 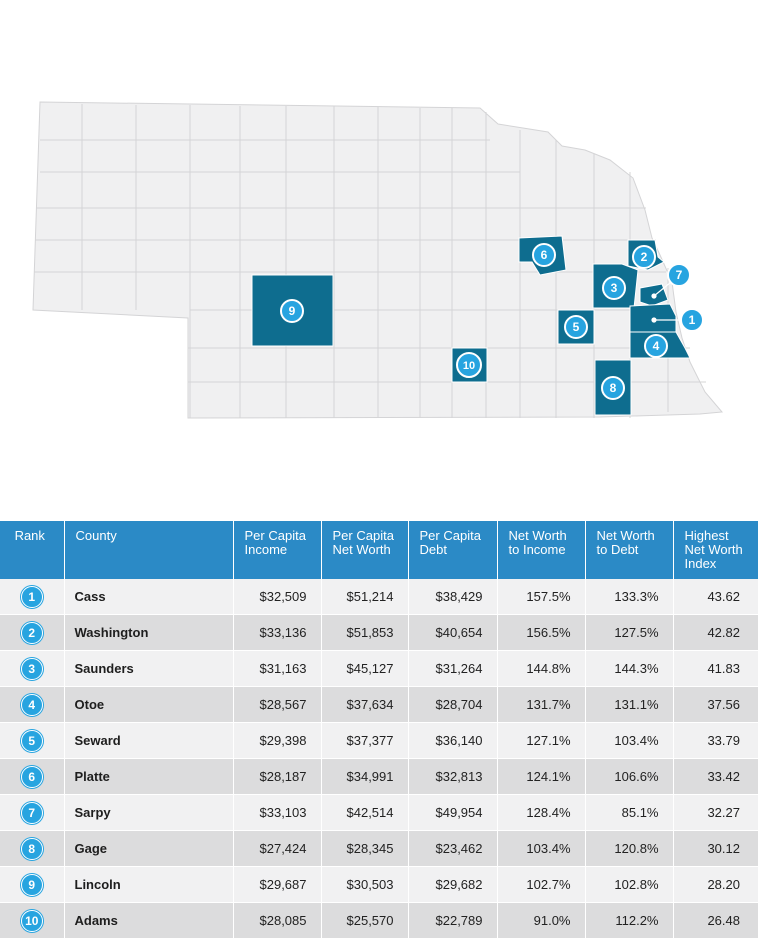 I want to click on nw-to-debt-value: 85.1%, so click(x=629, y=812).